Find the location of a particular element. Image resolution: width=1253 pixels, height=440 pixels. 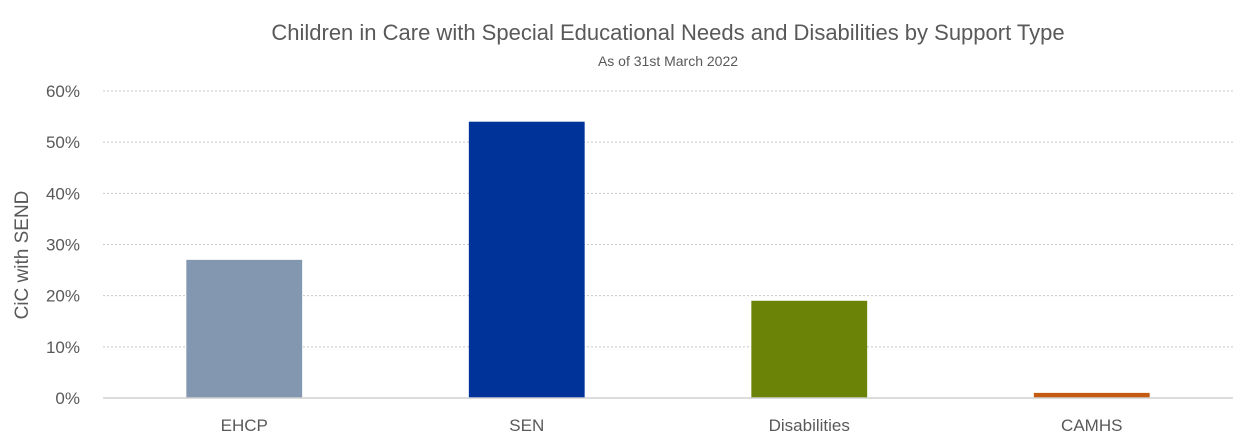

bar-ehcp is located at coordinates (244, 328).